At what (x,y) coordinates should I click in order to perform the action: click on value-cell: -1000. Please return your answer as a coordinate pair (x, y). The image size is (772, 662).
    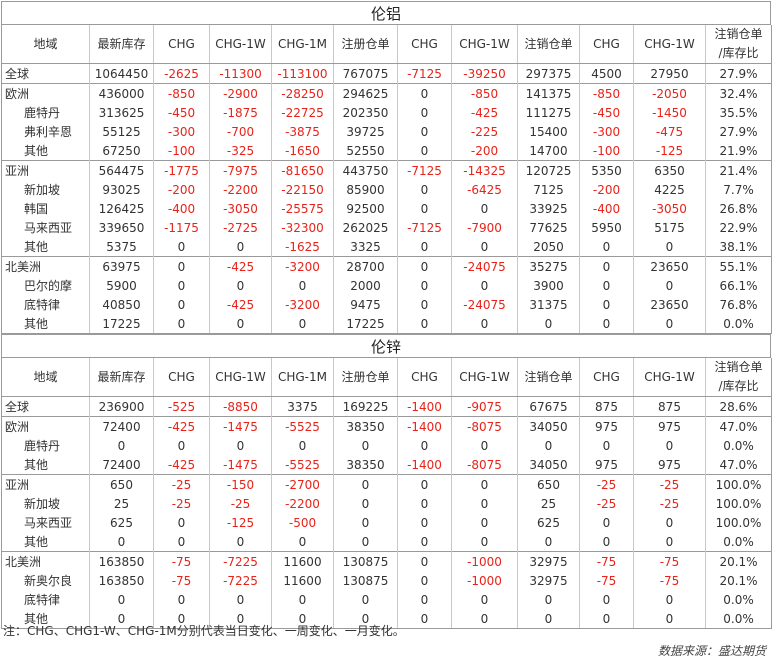
    Looking at the image, I should click on (484, 580).